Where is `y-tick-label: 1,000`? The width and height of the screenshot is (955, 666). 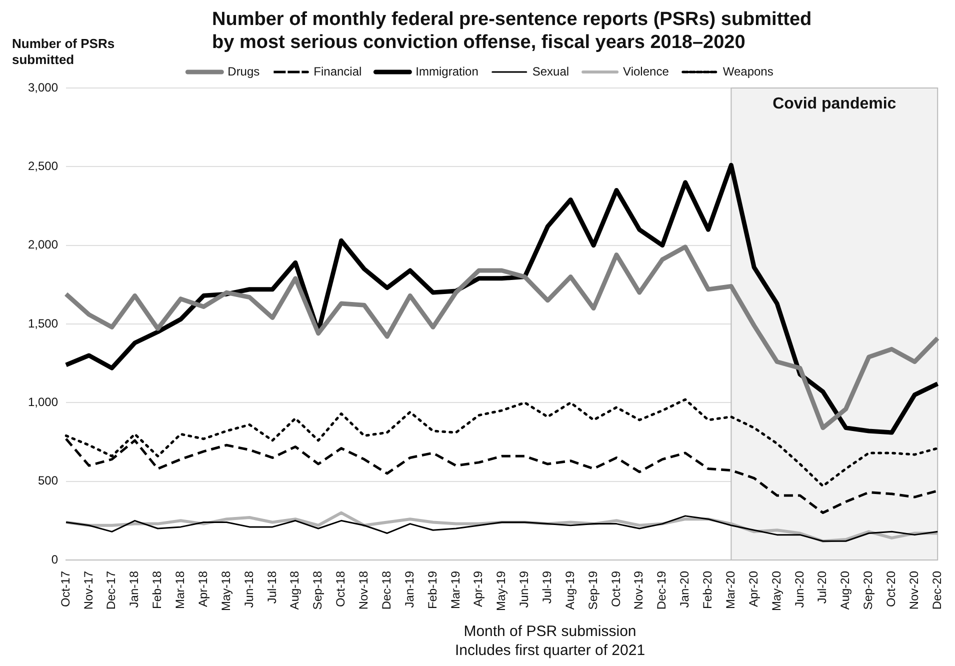
y-tick-label: 1,000 is located at coordinates (43, 401).